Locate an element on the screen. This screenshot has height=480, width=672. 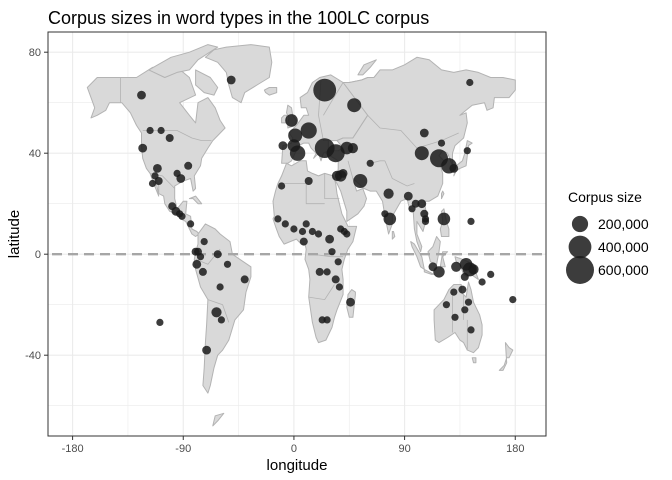
land-antarctic-peninsula is located at coordinates (218, 419).